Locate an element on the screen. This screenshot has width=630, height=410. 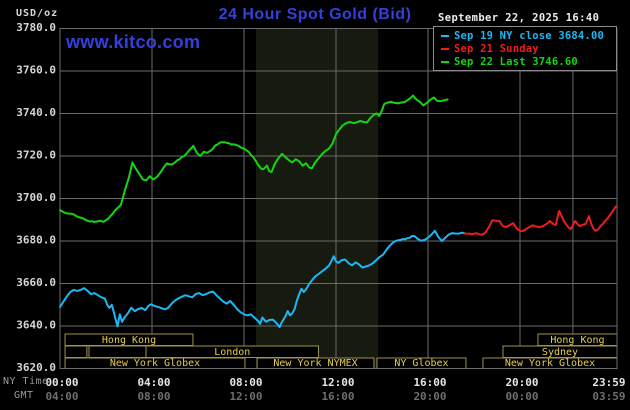
y-axis-label: 3680.0 is located at coordinates (36, 240).